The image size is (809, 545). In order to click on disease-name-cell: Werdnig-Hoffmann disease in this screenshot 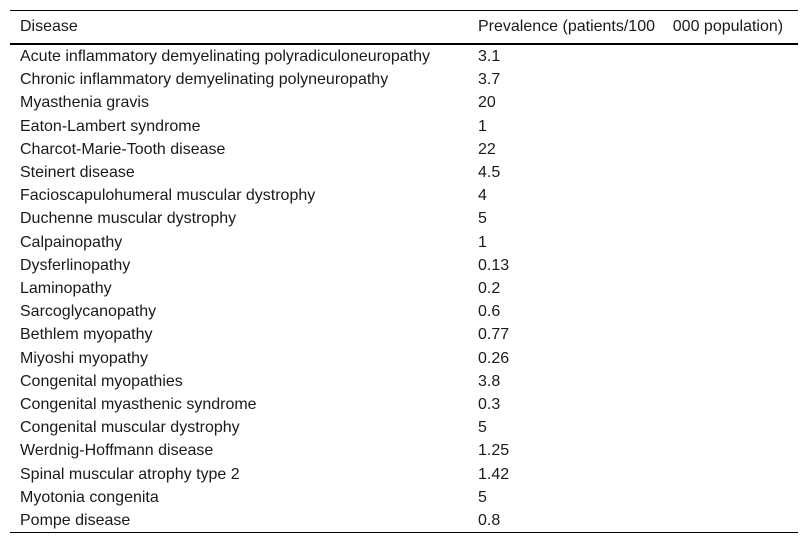, I will do `click(117, 451)`.